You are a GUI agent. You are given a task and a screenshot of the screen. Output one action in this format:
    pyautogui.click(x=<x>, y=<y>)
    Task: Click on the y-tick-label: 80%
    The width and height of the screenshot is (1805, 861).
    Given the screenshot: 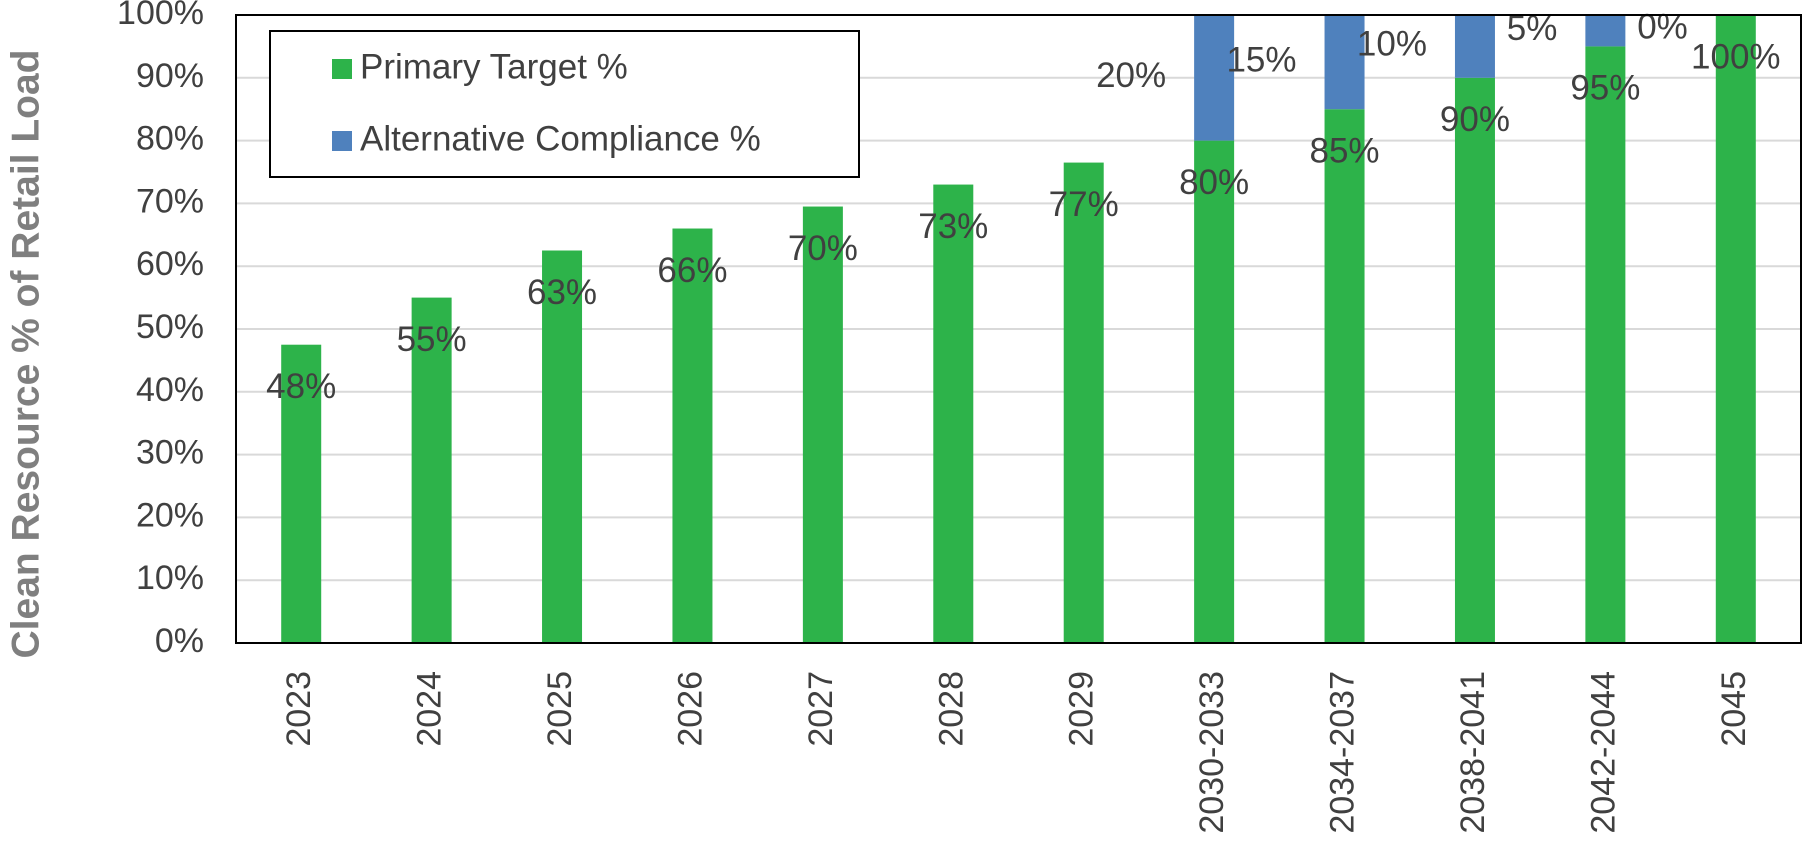 What is the action you would take?
    pyautogui.click(x=170, y=139)
    